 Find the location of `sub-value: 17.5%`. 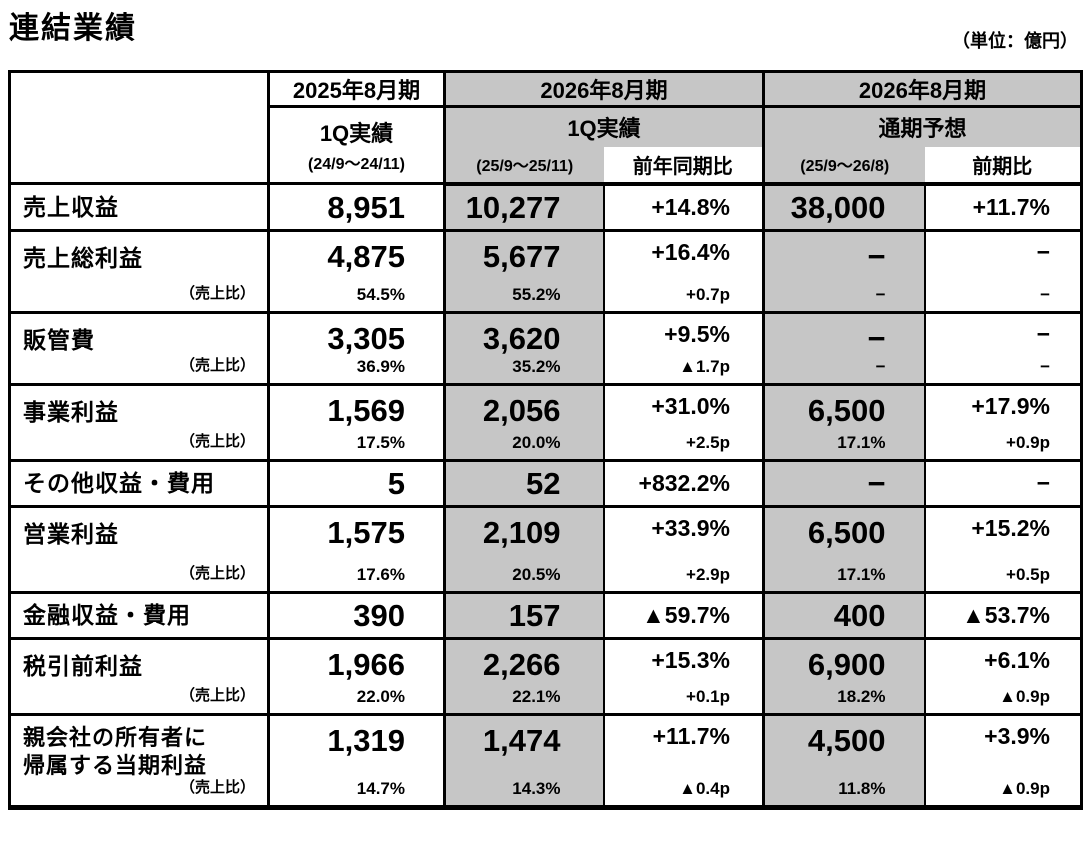

sub-value: 17.5% is located at coordinates (380, 442).